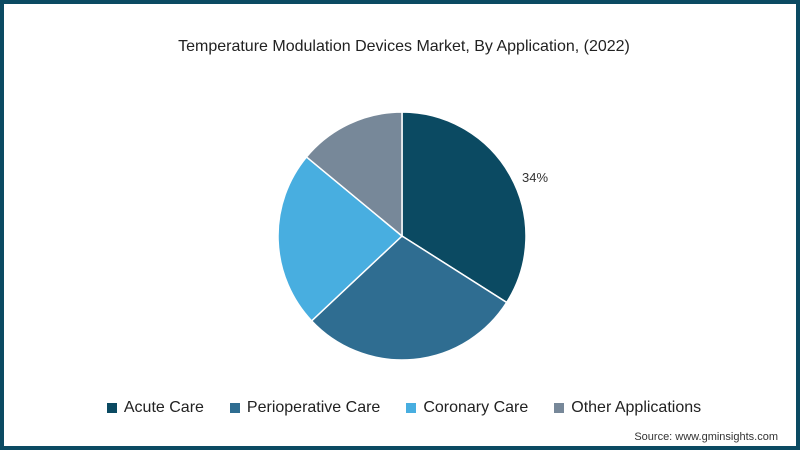 Image resolution: width=800 pixels, height=454 pixels. Describe the element at coordinates (354, 174) in the screenshot. I see `pie-slice-other-applications` at that location.